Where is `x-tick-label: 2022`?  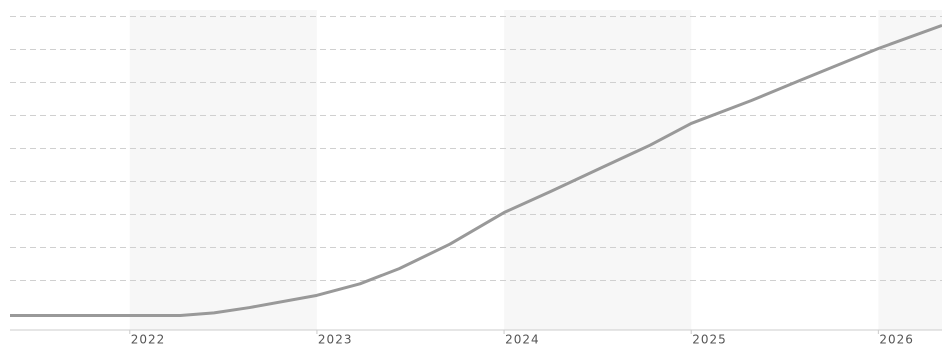 x-tick-label: 2022 is located at coordinates (148, 340).